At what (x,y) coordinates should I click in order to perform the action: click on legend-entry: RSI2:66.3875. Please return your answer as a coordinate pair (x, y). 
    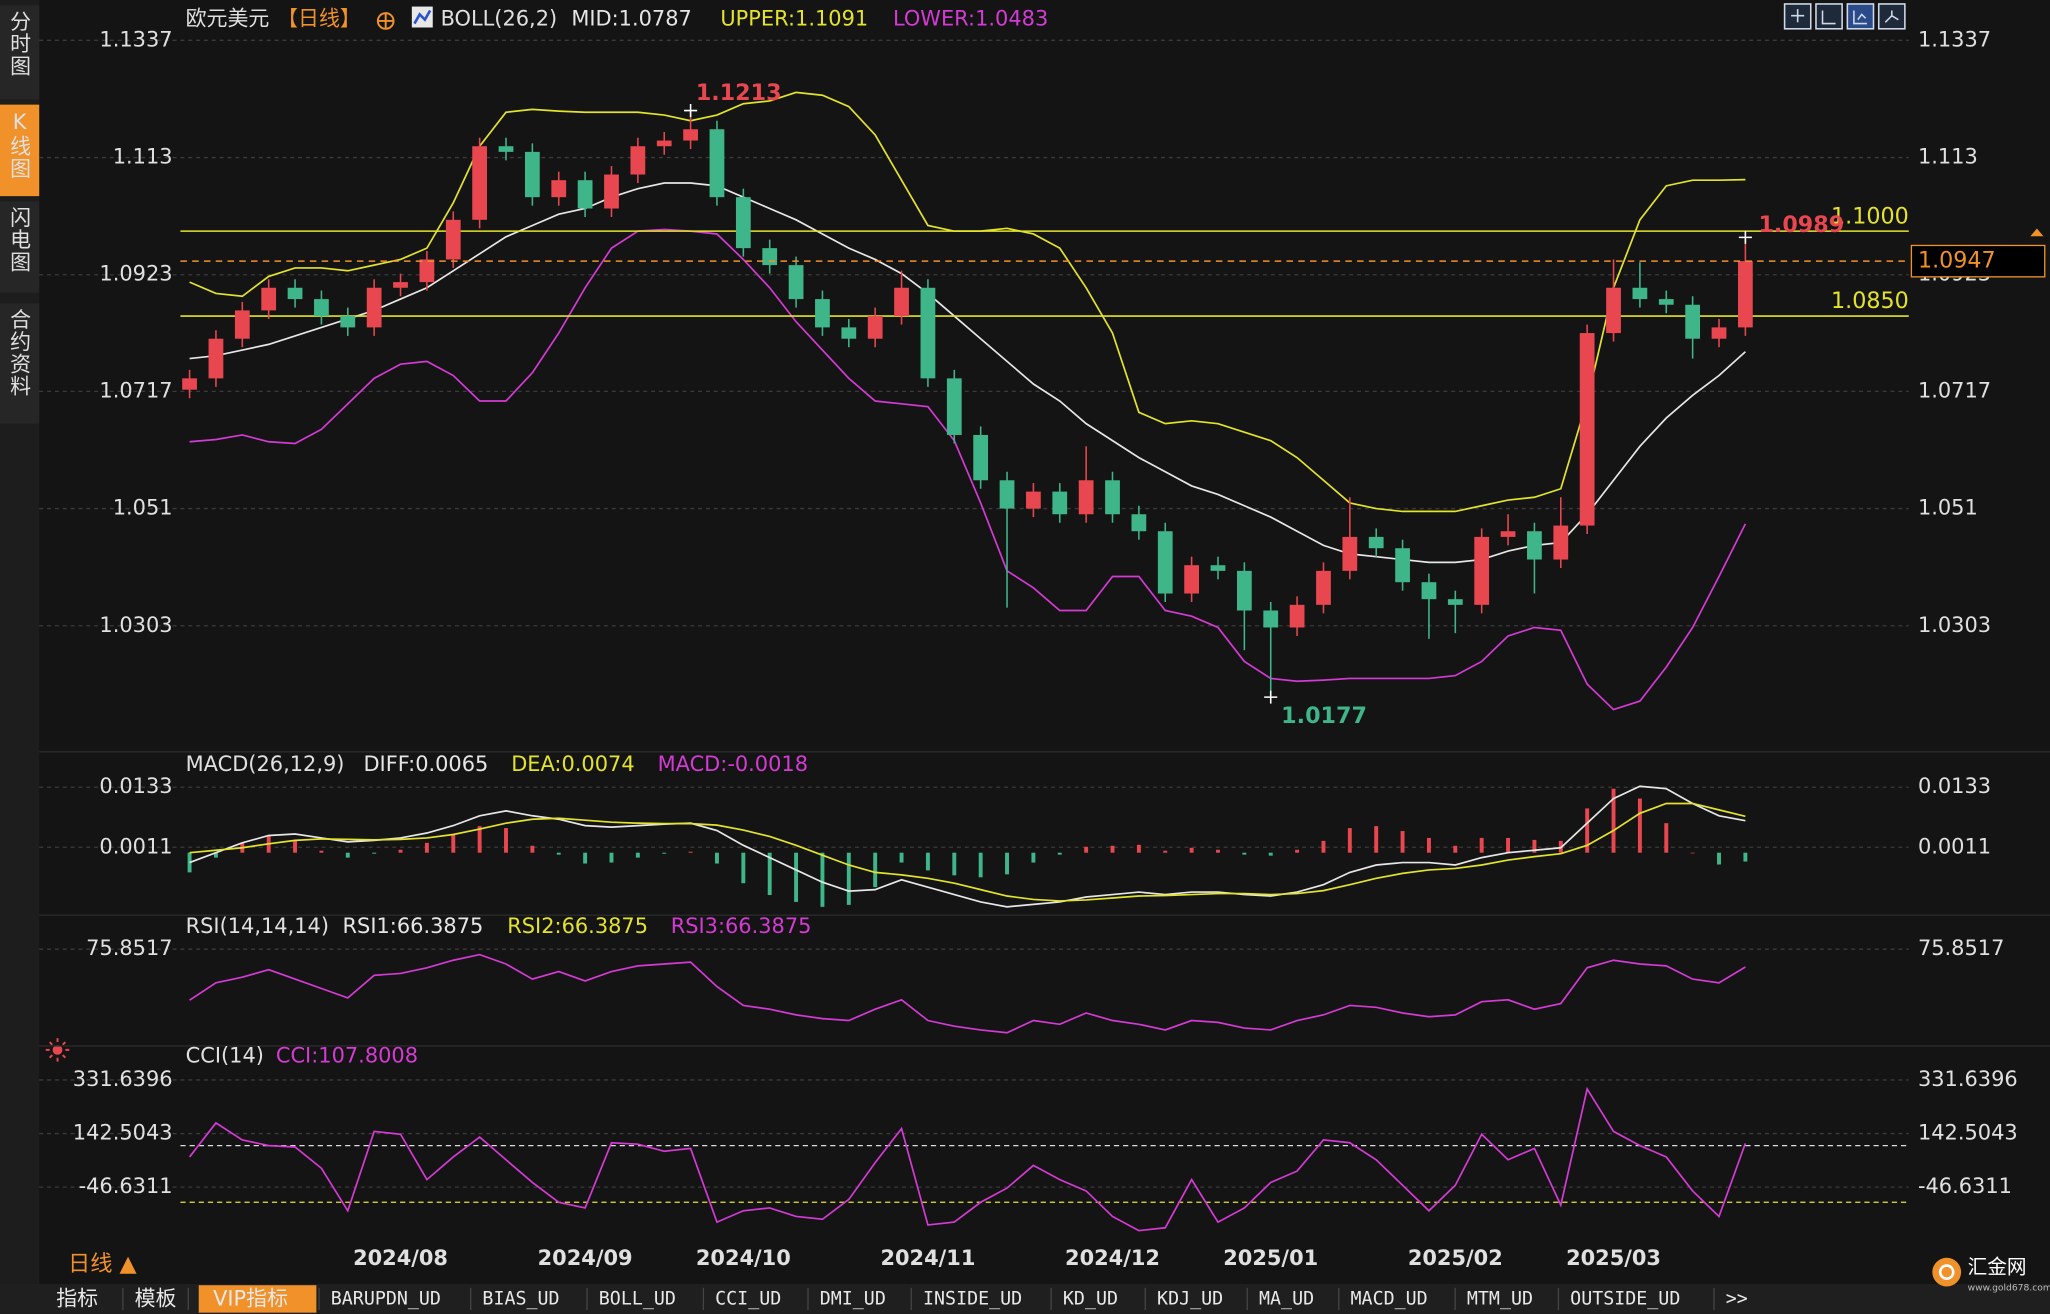
    Looking at the image, I should click on (577, 926).